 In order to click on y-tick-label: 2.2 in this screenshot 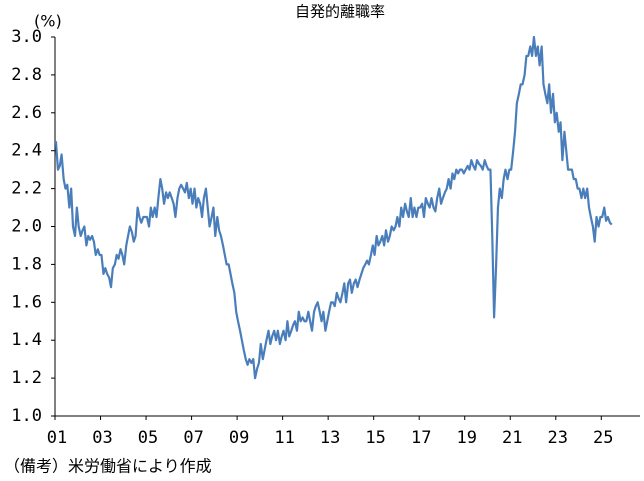, I will do `click(26, 189)`.